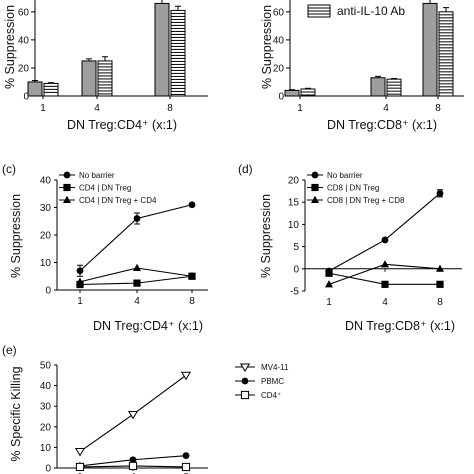 The width and height of the screenshot is (474, 474). I want to click on panel-label: (c), so click(9, 169).